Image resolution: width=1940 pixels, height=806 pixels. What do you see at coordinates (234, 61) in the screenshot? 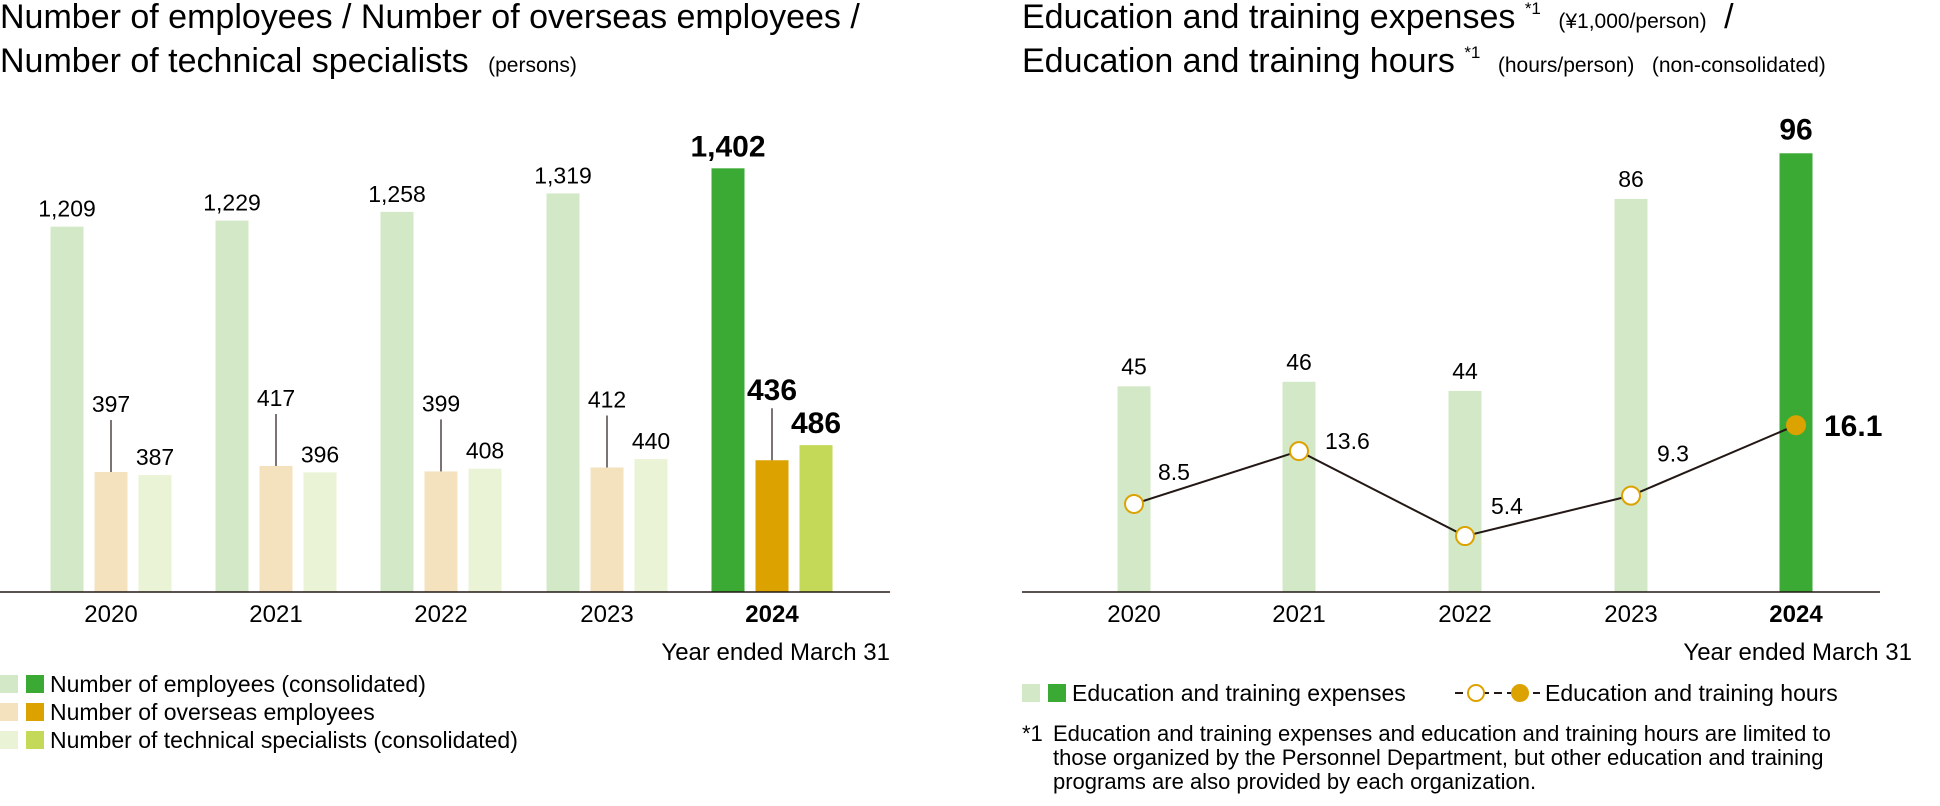
I see `left-chart-title-line2-text: Number of technical specialists` at bounding box center [234, 61].